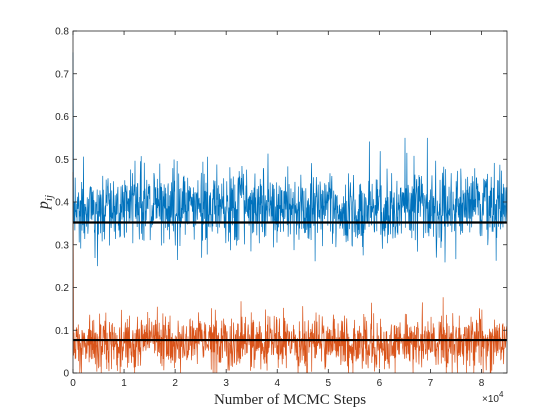 The width and height of the screenshot is (560, 420). What do you see at coordinates (380, 383) in the screenshot?
I see `x-tick-label: 6` at bounding box center [380, 383].